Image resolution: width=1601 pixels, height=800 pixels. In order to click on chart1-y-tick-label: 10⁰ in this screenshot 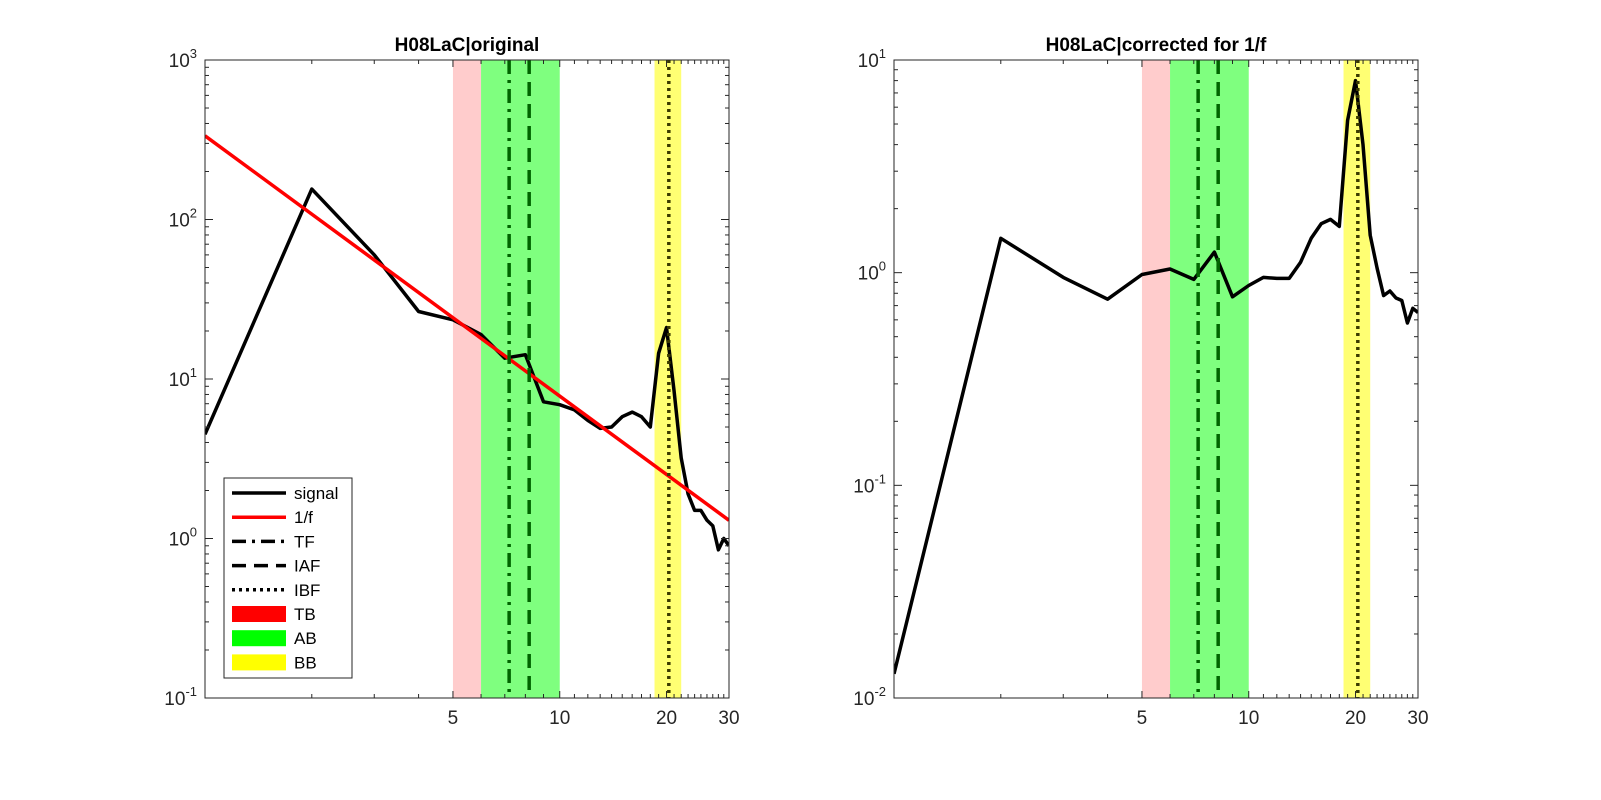, I will do `click(183, 538)`.